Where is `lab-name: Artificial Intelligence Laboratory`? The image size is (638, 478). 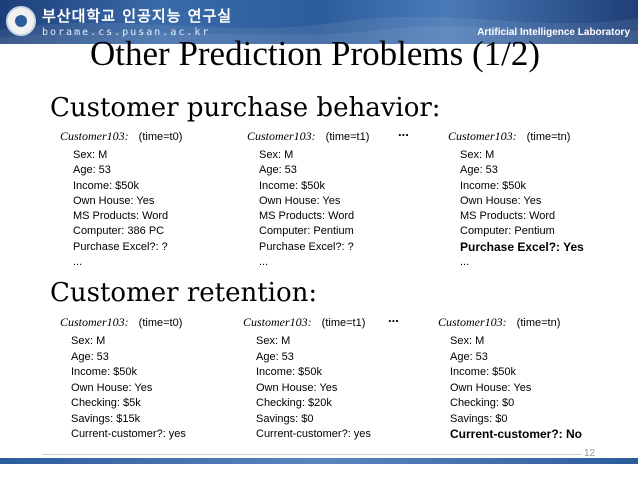
lab-name: Artificial Intelligence Laboratory is located at coordinates (553, 32).